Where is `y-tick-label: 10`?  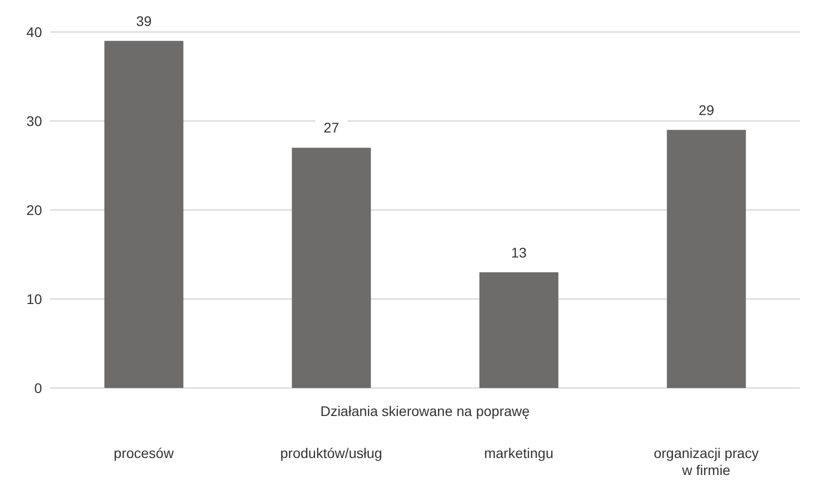
y-tick-label: 10 is located at coordinates (34, 298).